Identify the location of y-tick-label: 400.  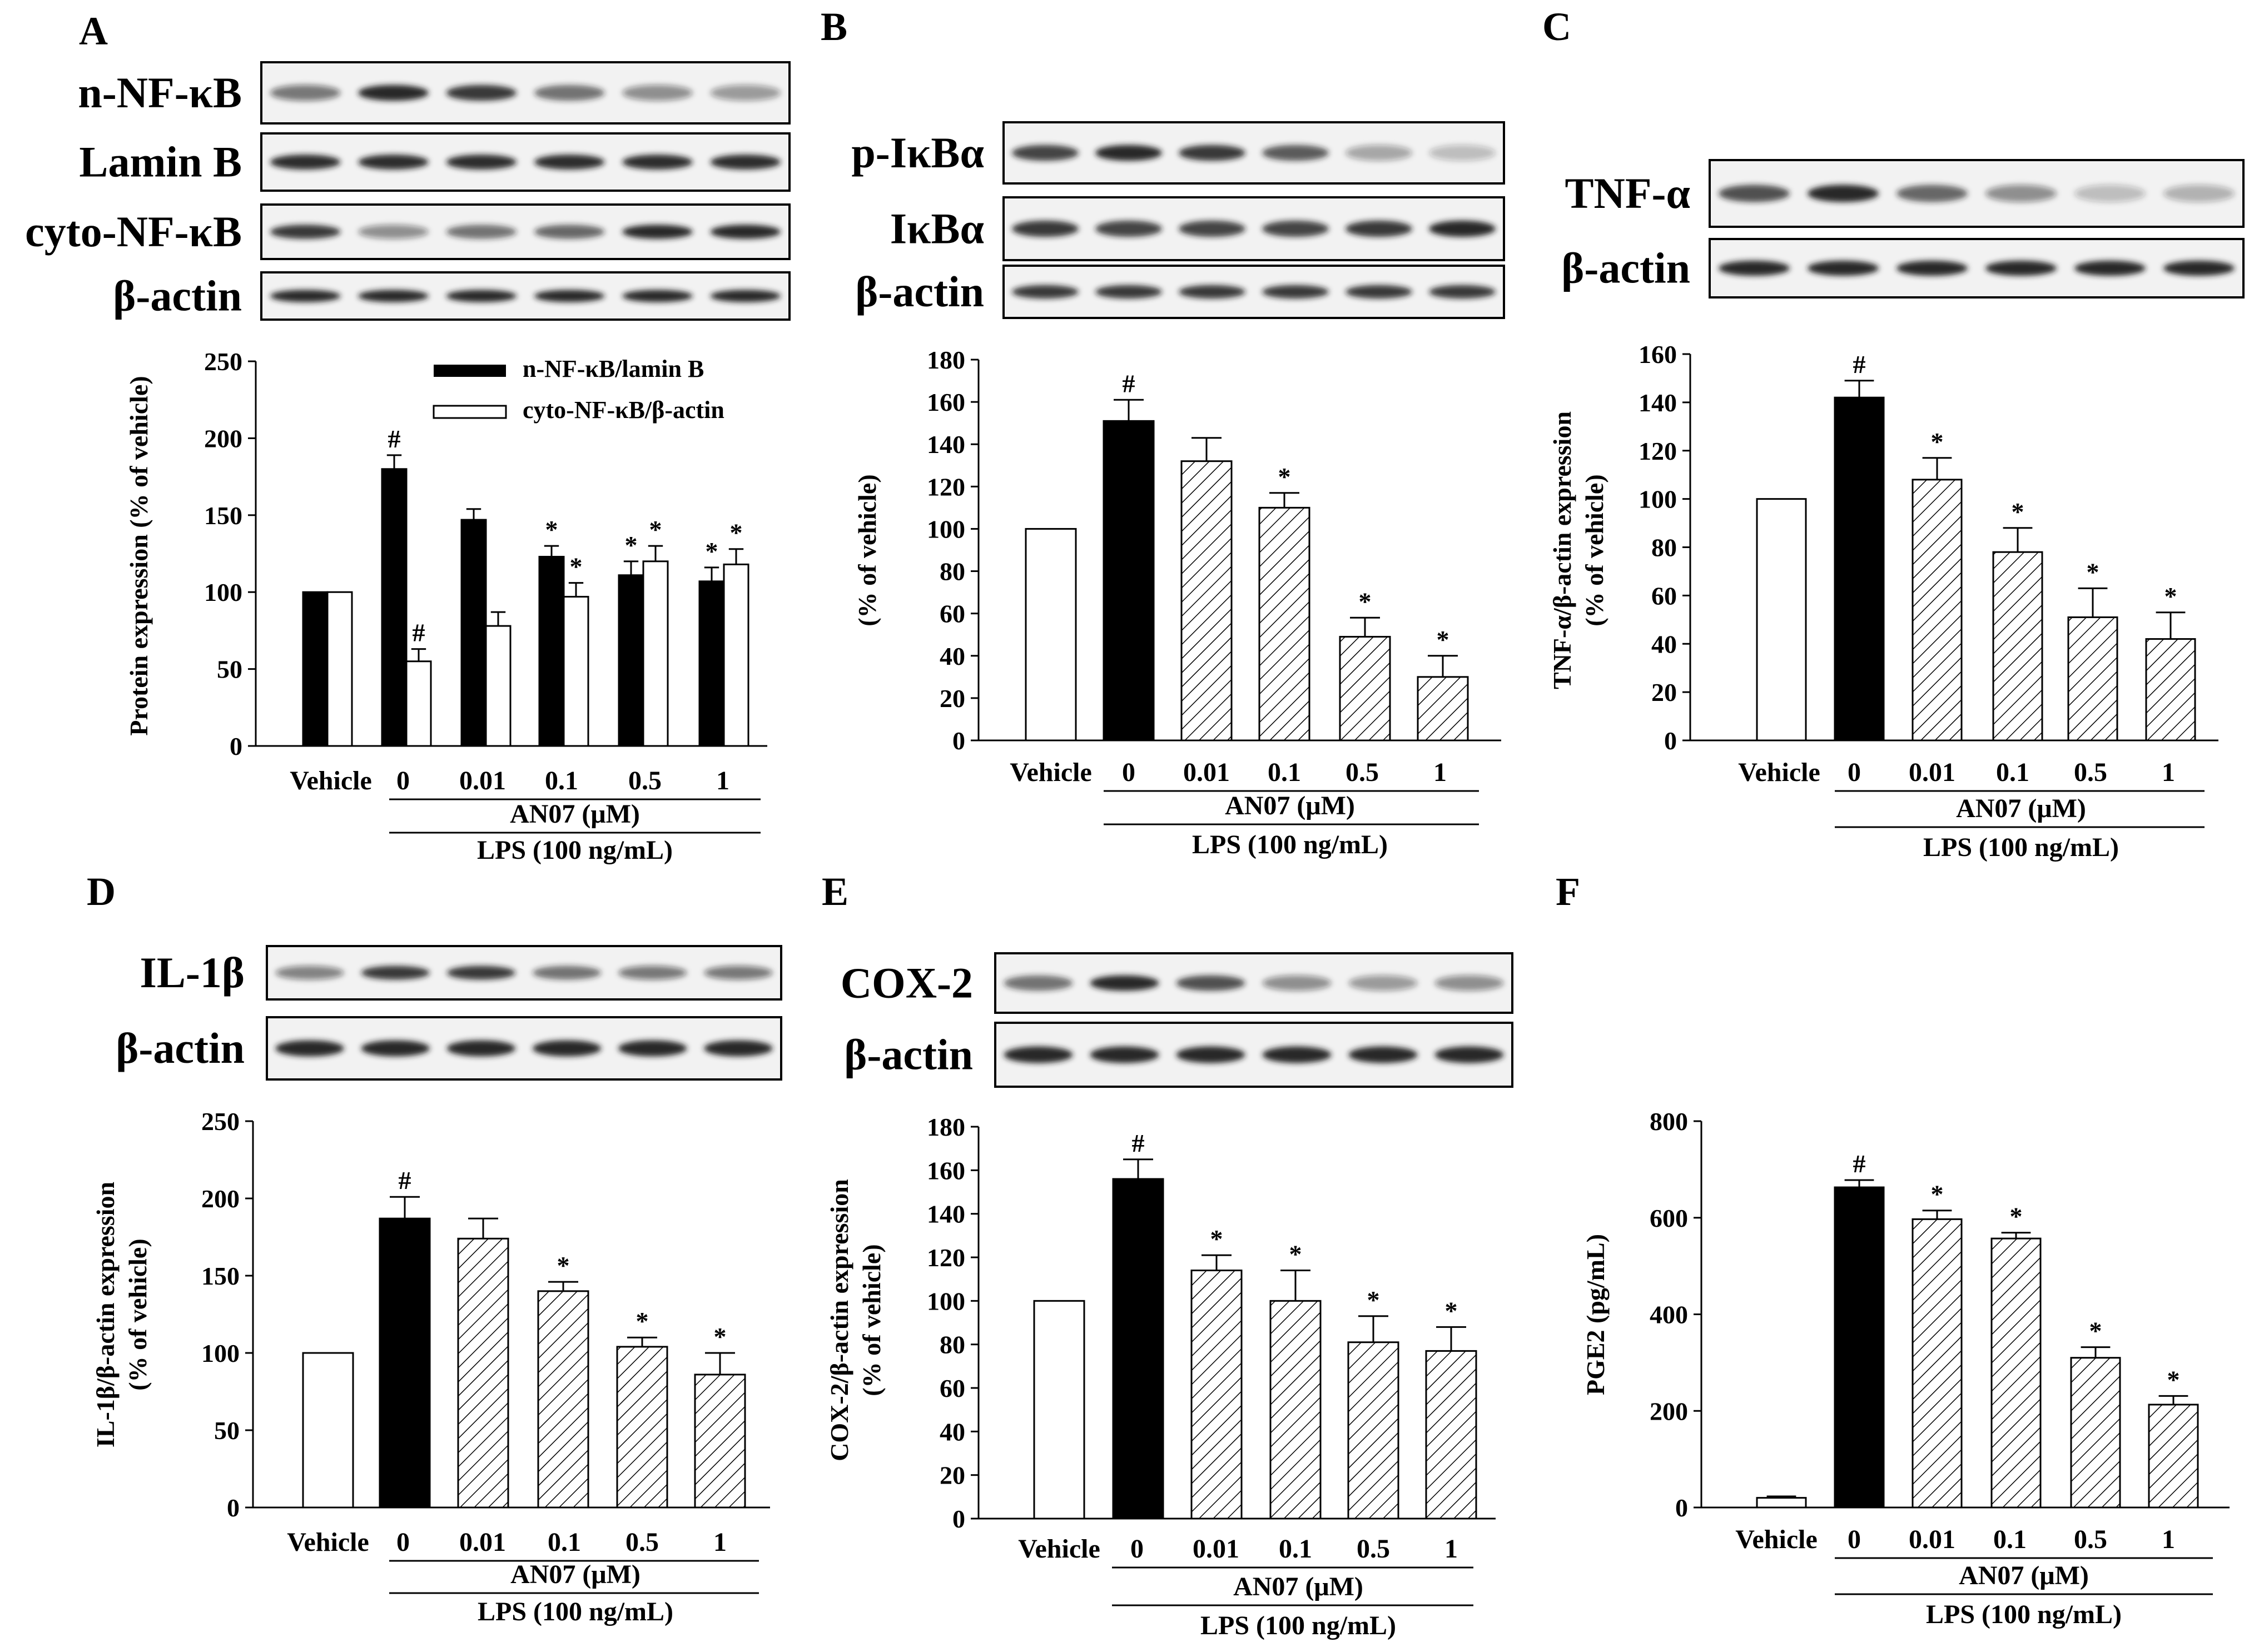
(1669, 1315).